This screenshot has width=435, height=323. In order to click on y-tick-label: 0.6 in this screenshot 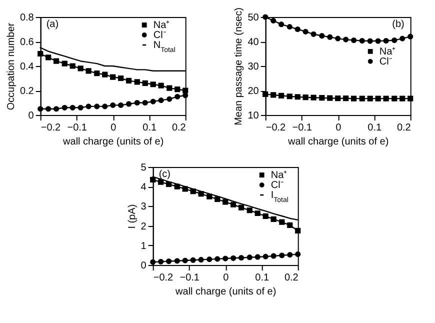, I will do `click(27, 42)`.